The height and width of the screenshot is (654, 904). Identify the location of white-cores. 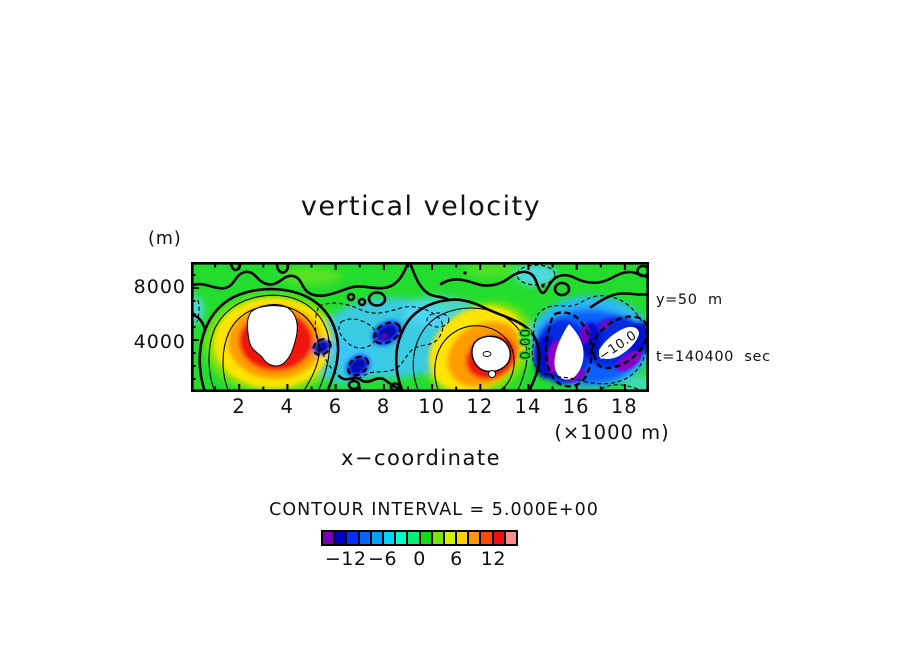
(442, 342).